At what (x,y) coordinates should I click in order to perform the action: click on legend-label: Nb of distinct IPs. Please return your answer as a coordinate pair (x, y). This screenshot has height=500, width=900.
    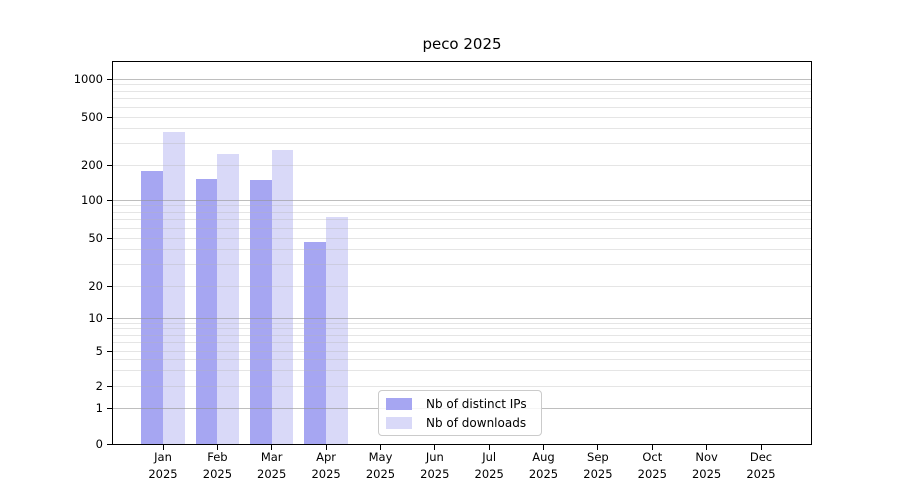
    Looking at the image, I should click on (476, 403).